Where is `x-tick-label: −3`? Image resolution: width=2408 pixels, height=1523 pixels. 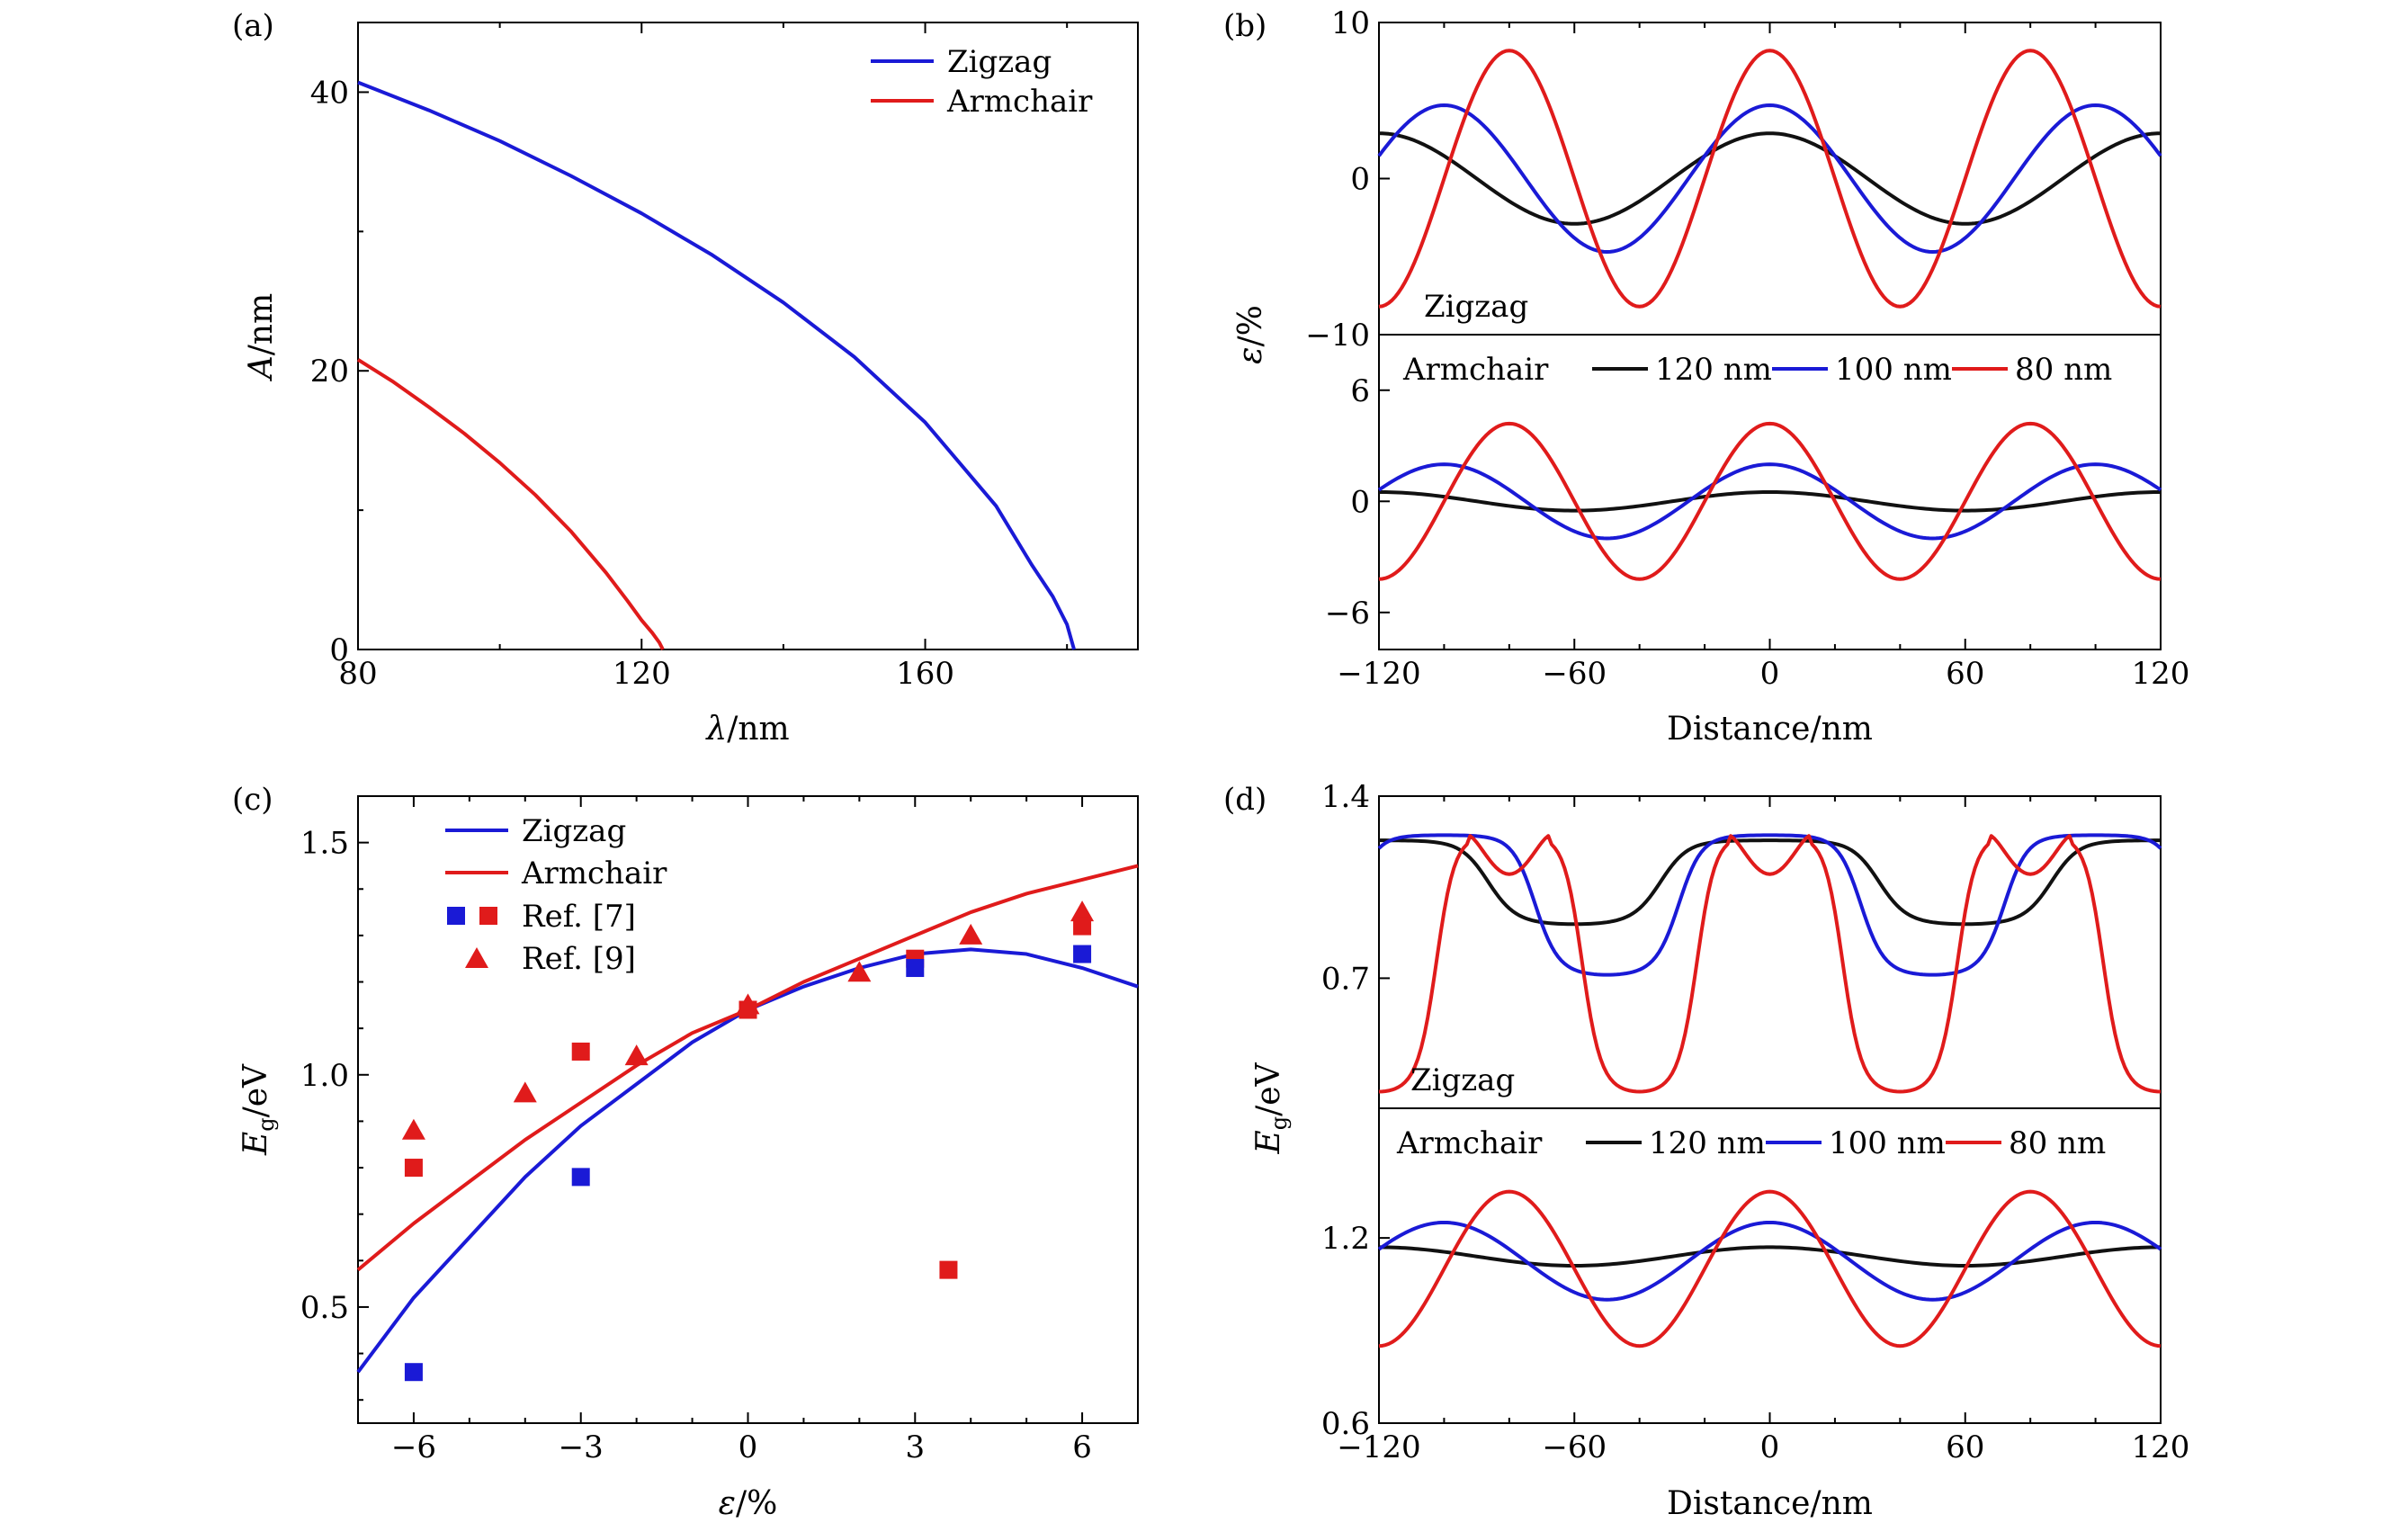 x-tick-label: −3 is located at coordinates (581, 1447).